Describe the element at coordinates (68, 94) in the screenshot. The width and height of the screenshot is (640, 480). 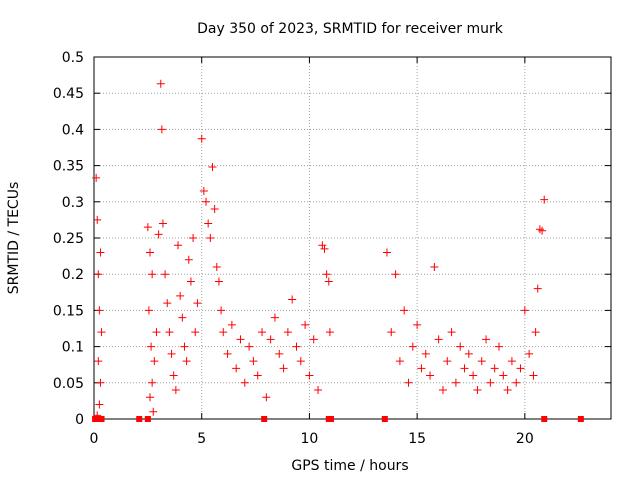
I see `y-tick-label: 0.45` at that location.